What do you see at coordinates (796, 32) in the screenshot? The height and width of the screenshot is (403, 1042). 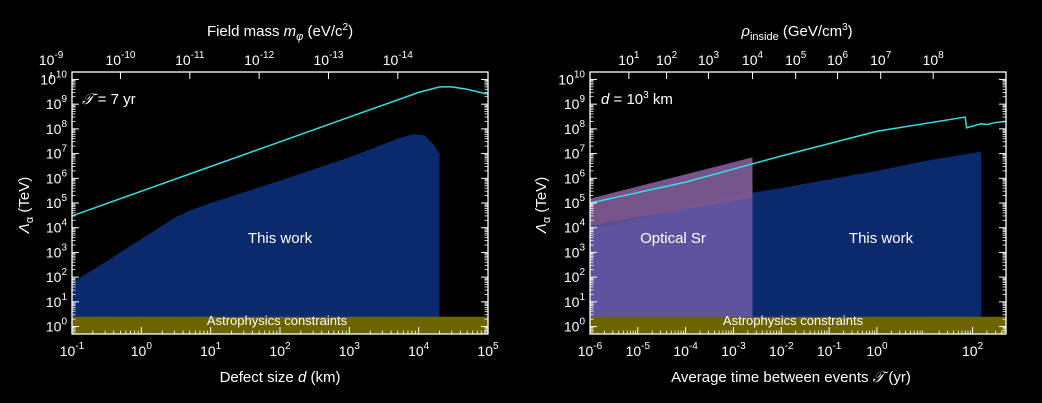 I see `right-top-axis-label: ρinside (GeV/cm3)` at bounding box center [796, 32].